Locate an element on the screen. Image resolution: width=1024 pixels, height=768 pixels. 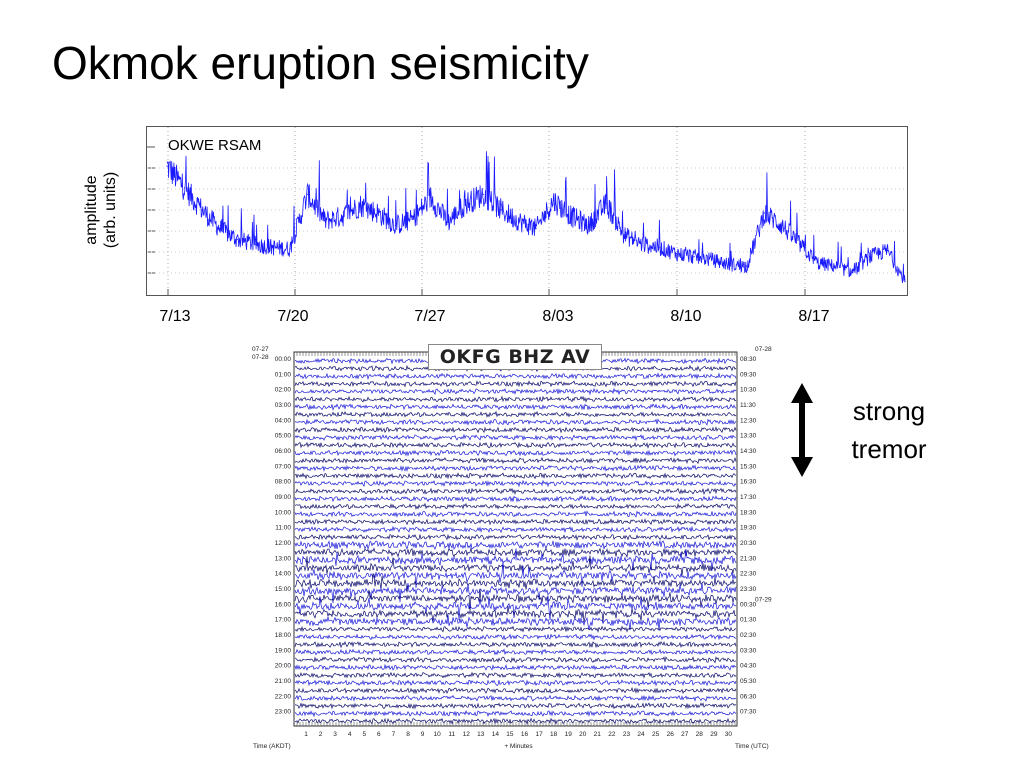
helicorder-minute-tick-label: 12 is located at coordinates (467, 734).